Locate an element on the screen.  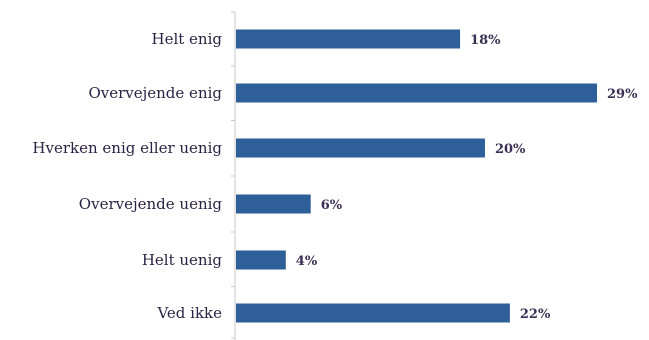
axis-ticks is located at coordinates (233, 175).